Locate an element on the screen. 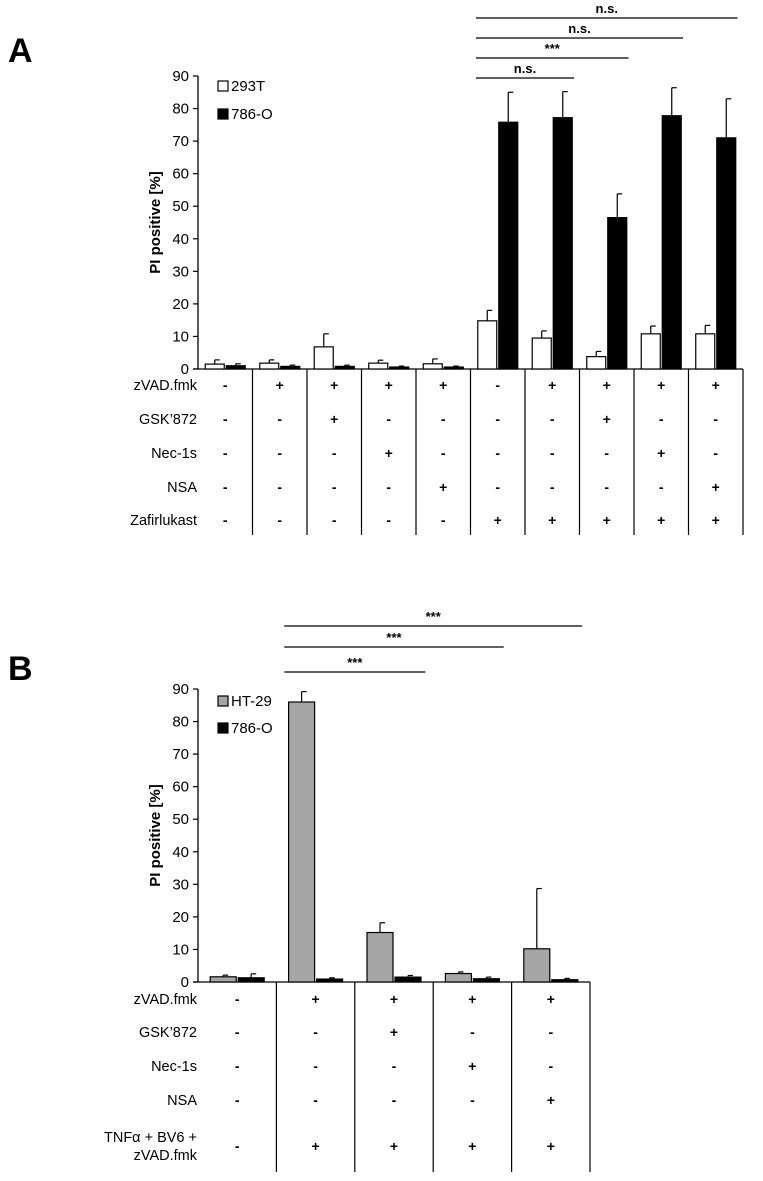  legend-swatch-a is located at coordinates (223, 114).